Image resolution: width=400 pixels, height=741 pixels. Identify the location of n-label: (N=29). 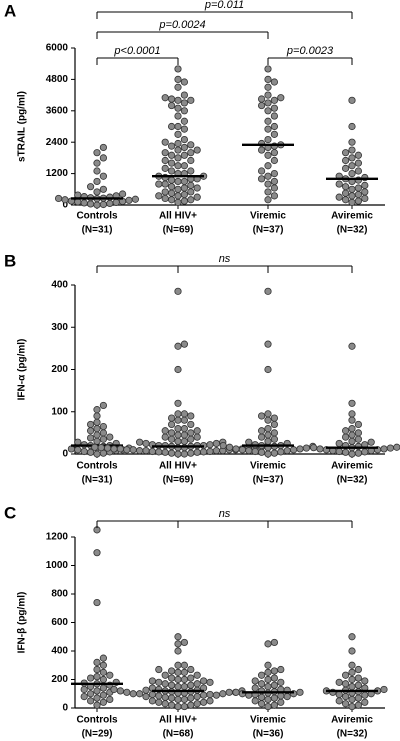
(97, 734).